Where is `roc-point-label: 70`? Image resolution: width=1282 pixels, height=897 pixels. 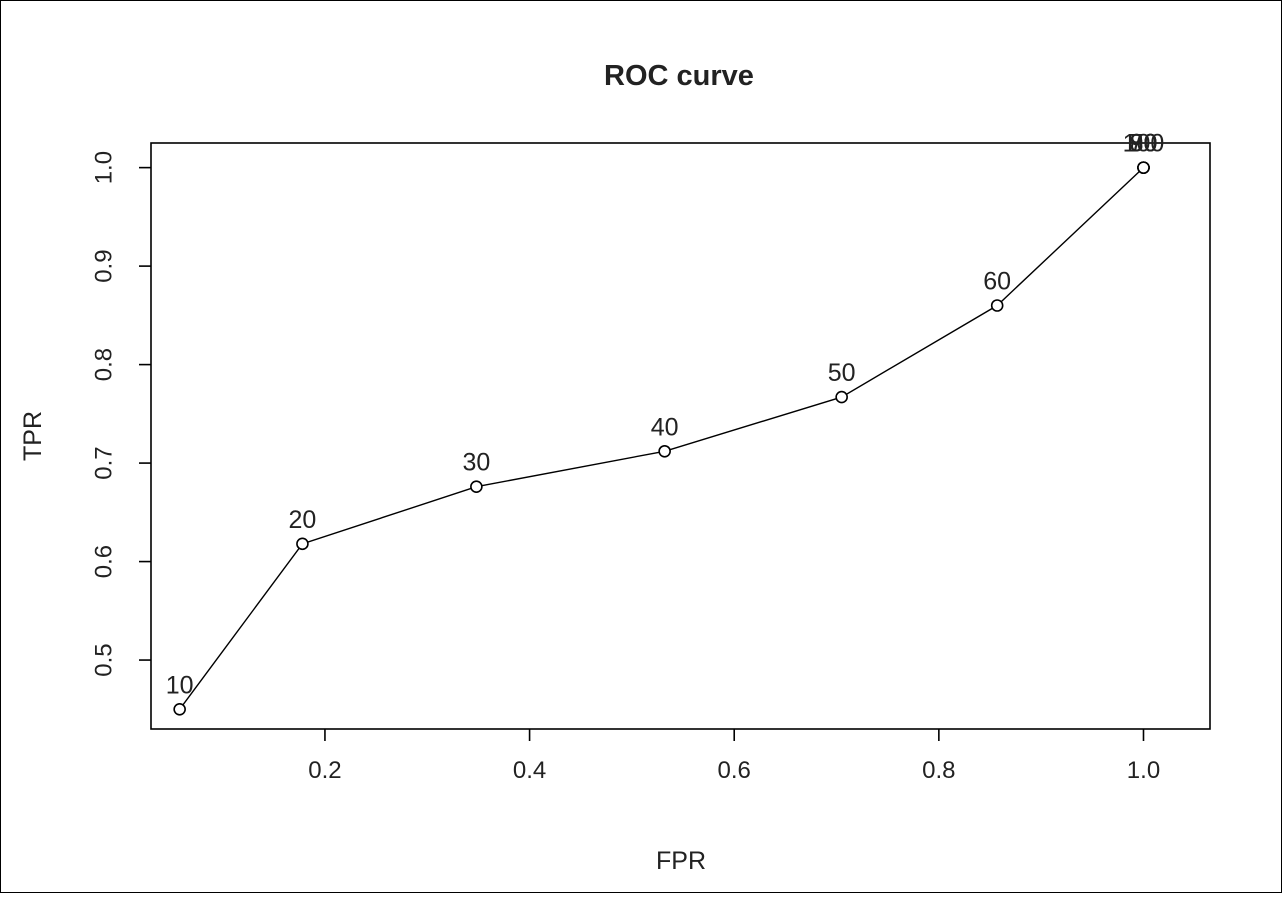
roc-point-label: 70 is located at coordinates (1144, 144).